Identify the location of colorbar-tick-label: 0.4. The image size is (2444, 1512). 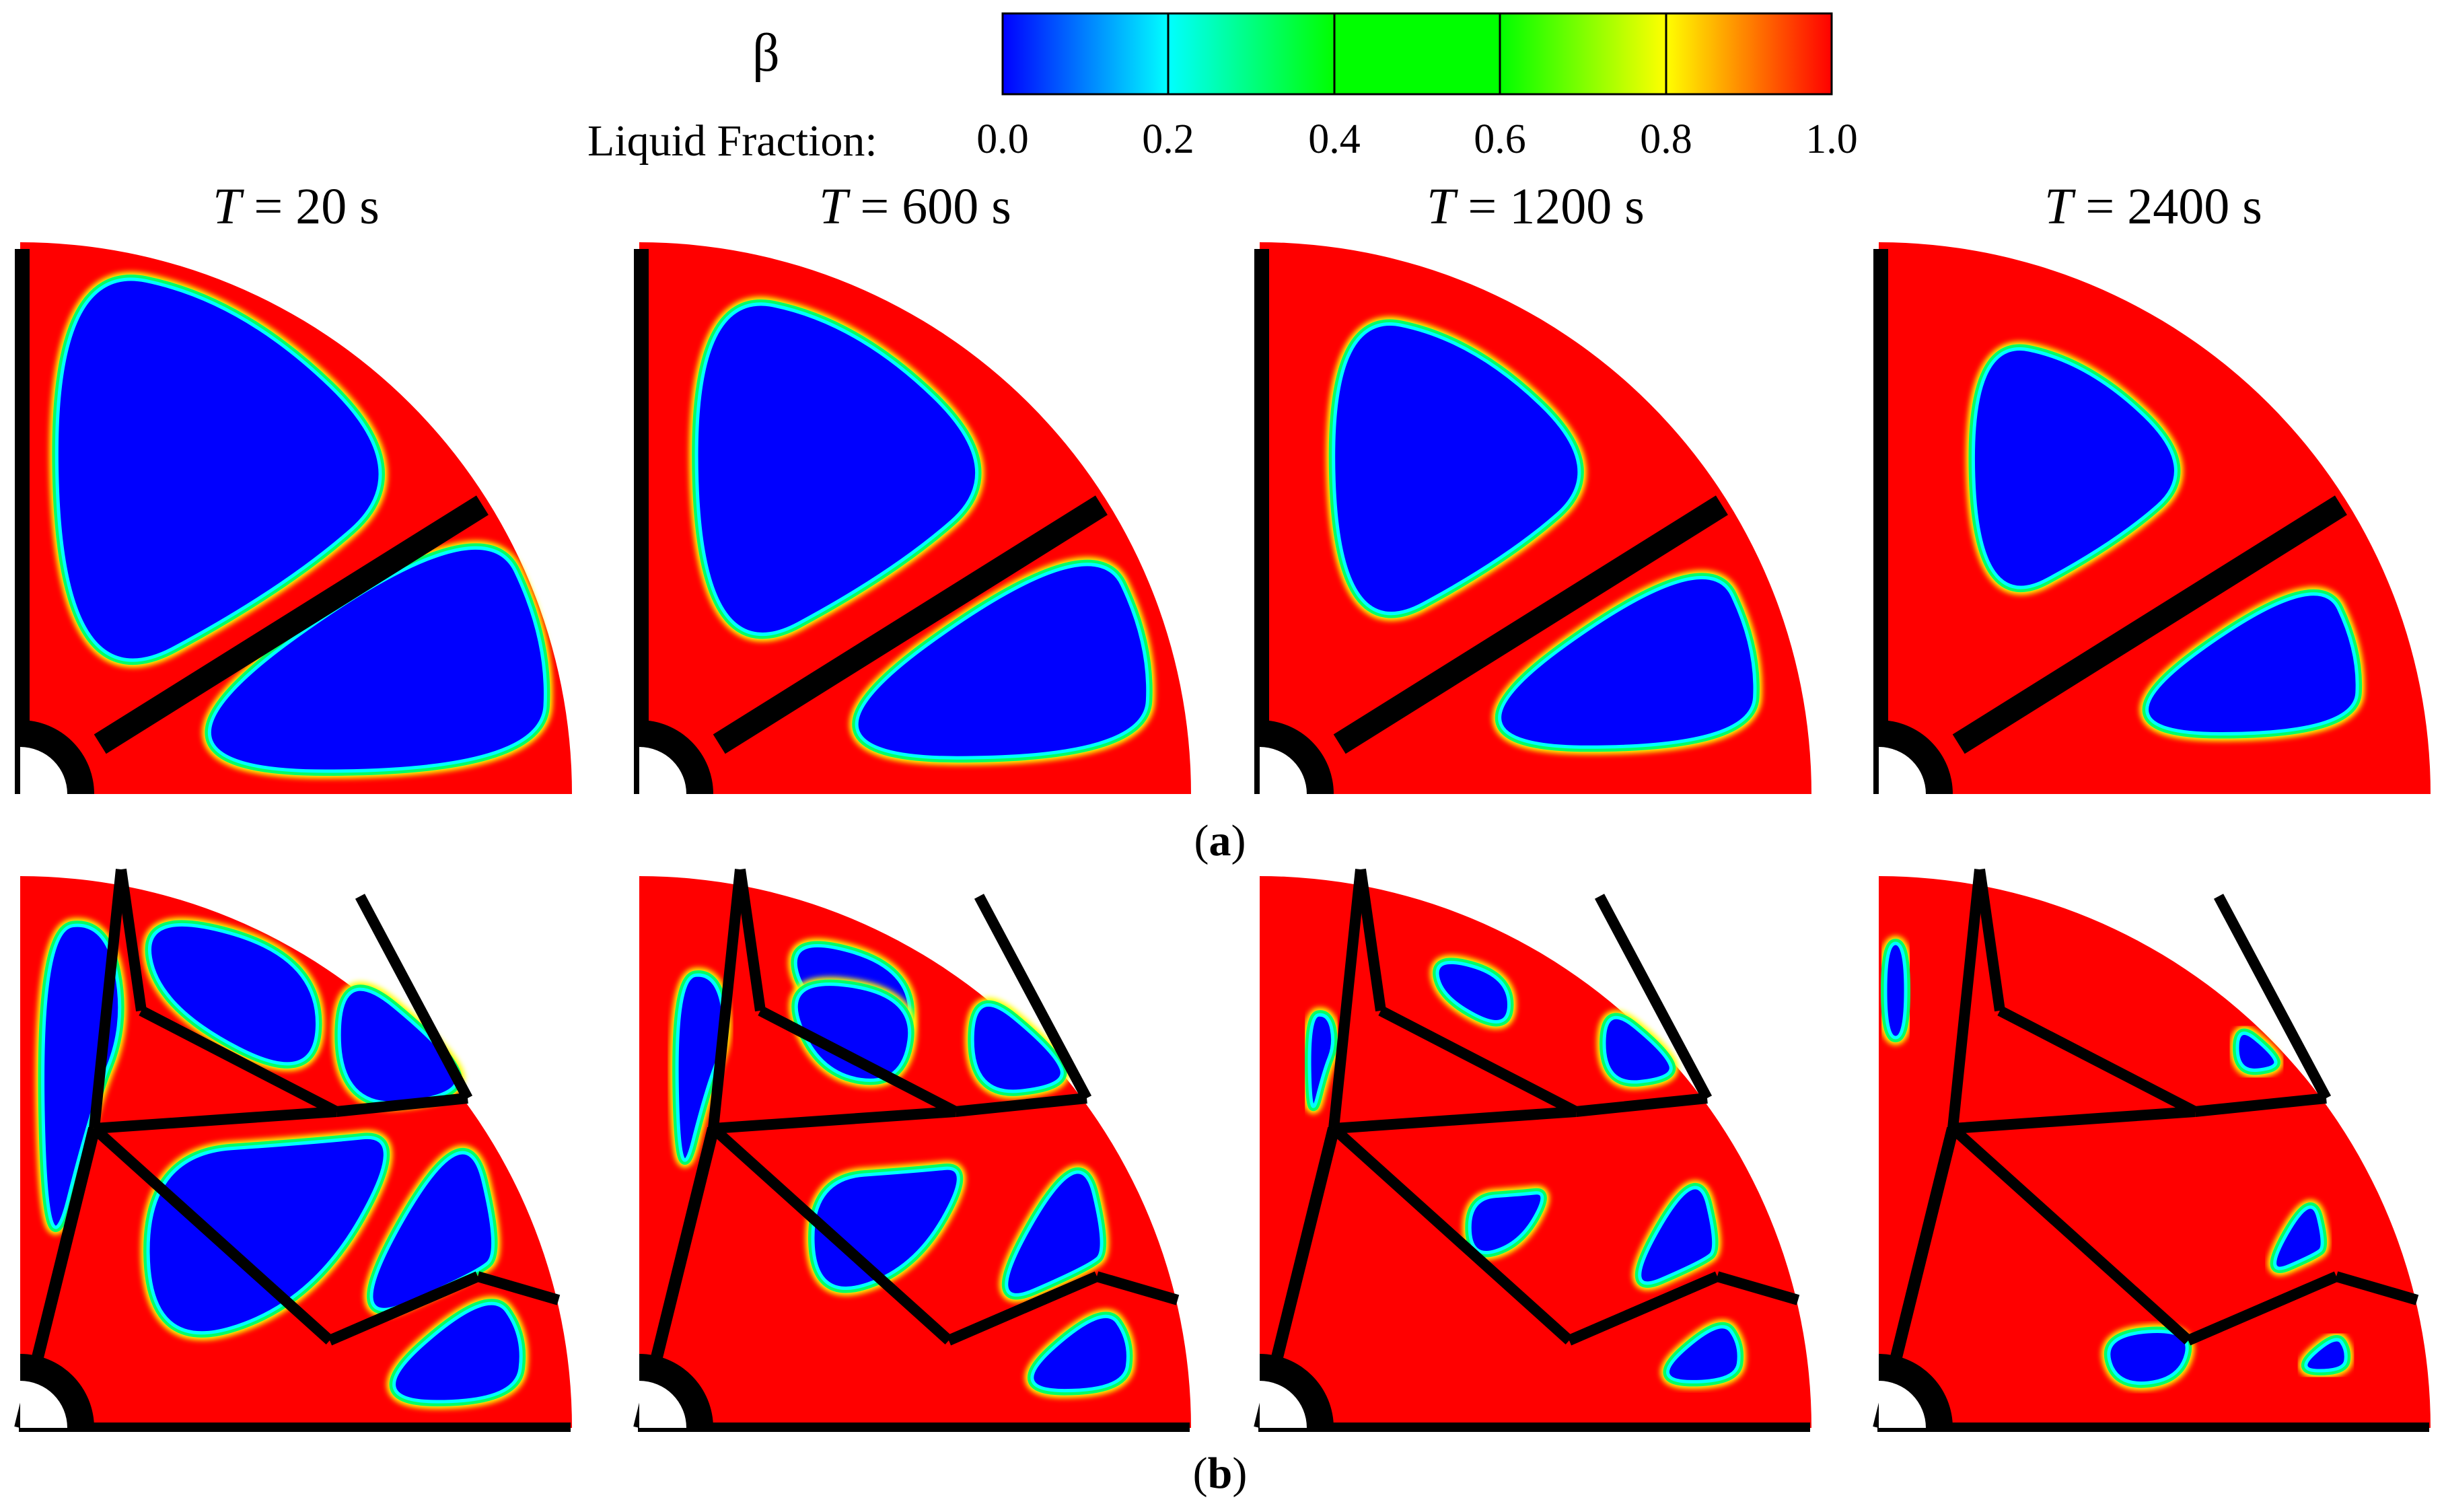
(1334, 139).